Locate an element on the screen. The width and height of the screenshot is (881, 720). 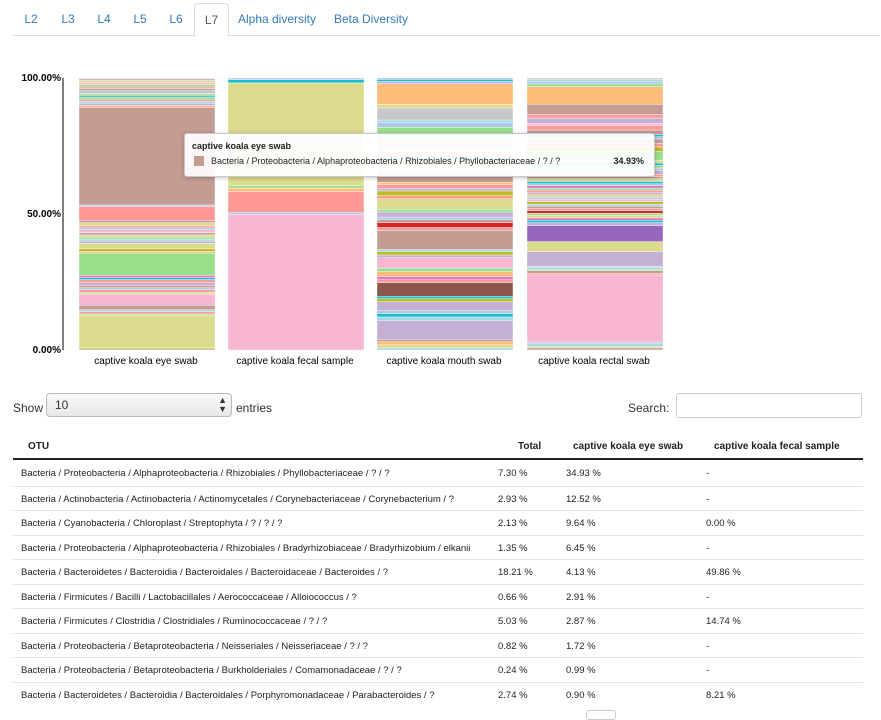
header-eye-swab: captive koala eye swab is located at coordinates (628, 446).